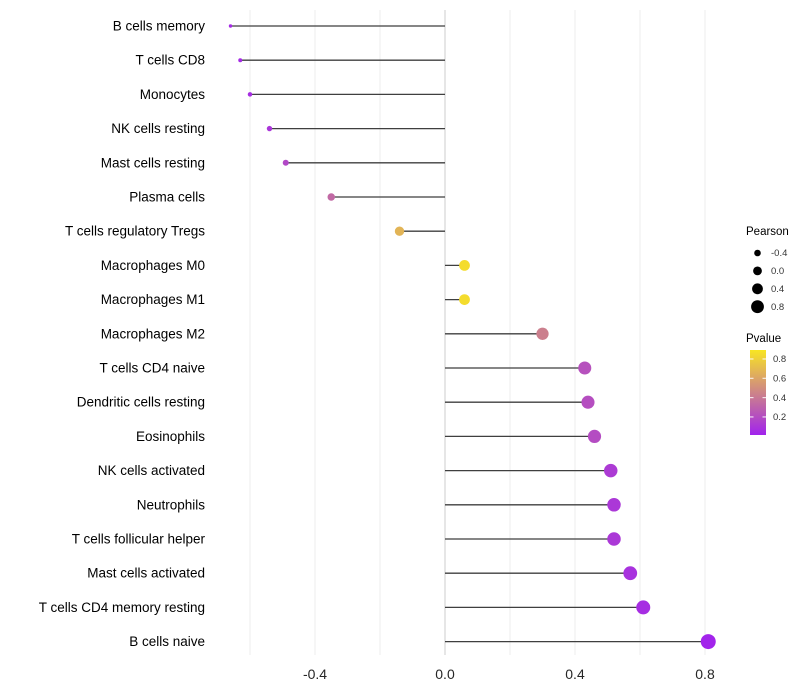 The width and height of the screenshot is (800, 700). What do you see at coordinates (139, 539) in the screenshot?
I see `category-label: T cells follicular helper` at bounding box center [139, 539].